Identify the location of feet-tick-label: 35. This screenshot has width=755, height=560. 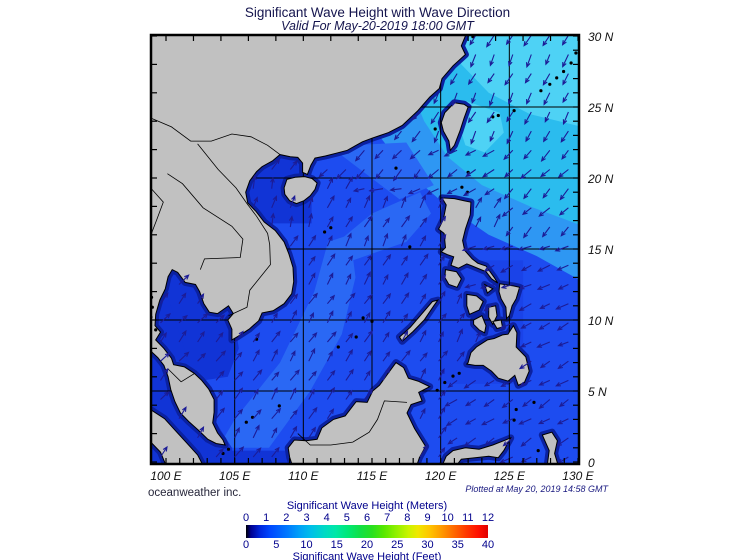
(457, 545).